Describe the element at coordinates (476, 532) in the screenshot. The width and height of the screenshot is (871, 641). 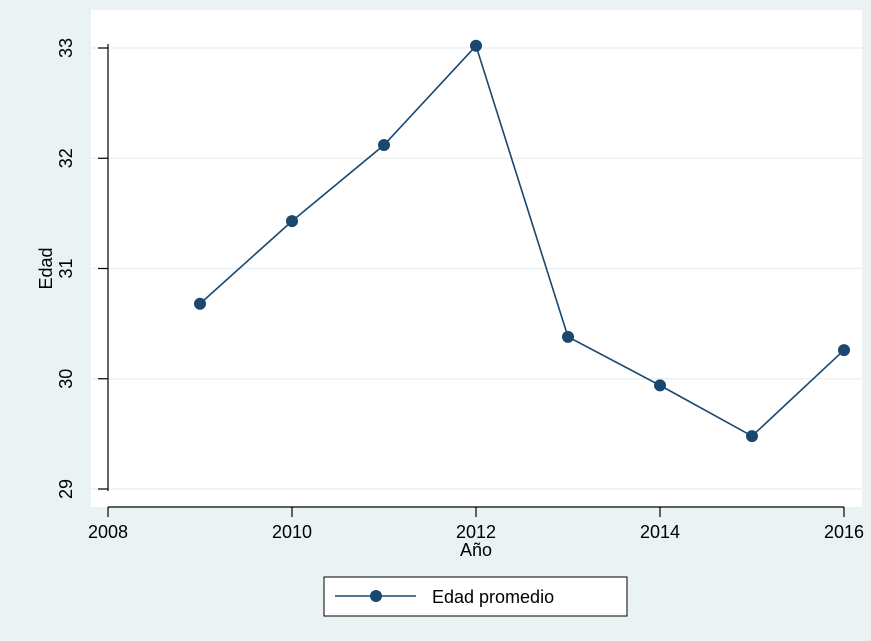
I see `x-tick-label: 2012` at that location.